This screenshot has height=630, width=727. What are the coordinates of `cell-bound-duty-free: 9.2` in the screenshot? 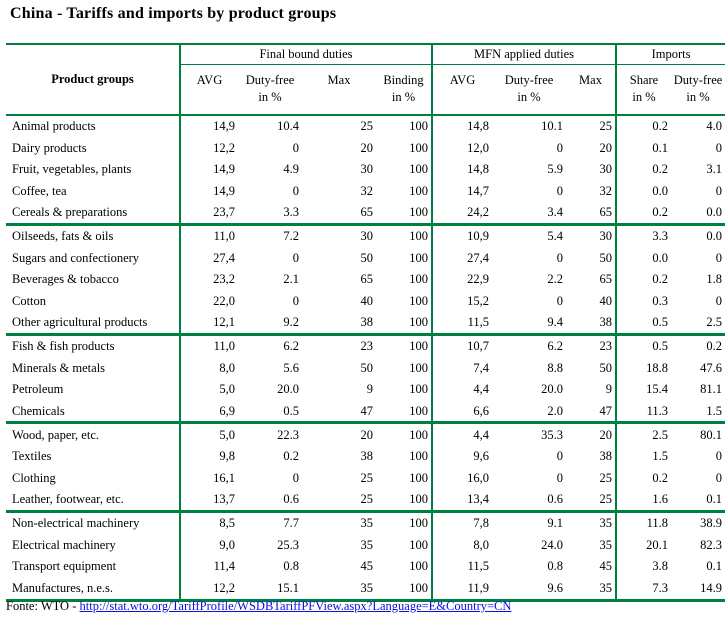 It's located at (270, 323).